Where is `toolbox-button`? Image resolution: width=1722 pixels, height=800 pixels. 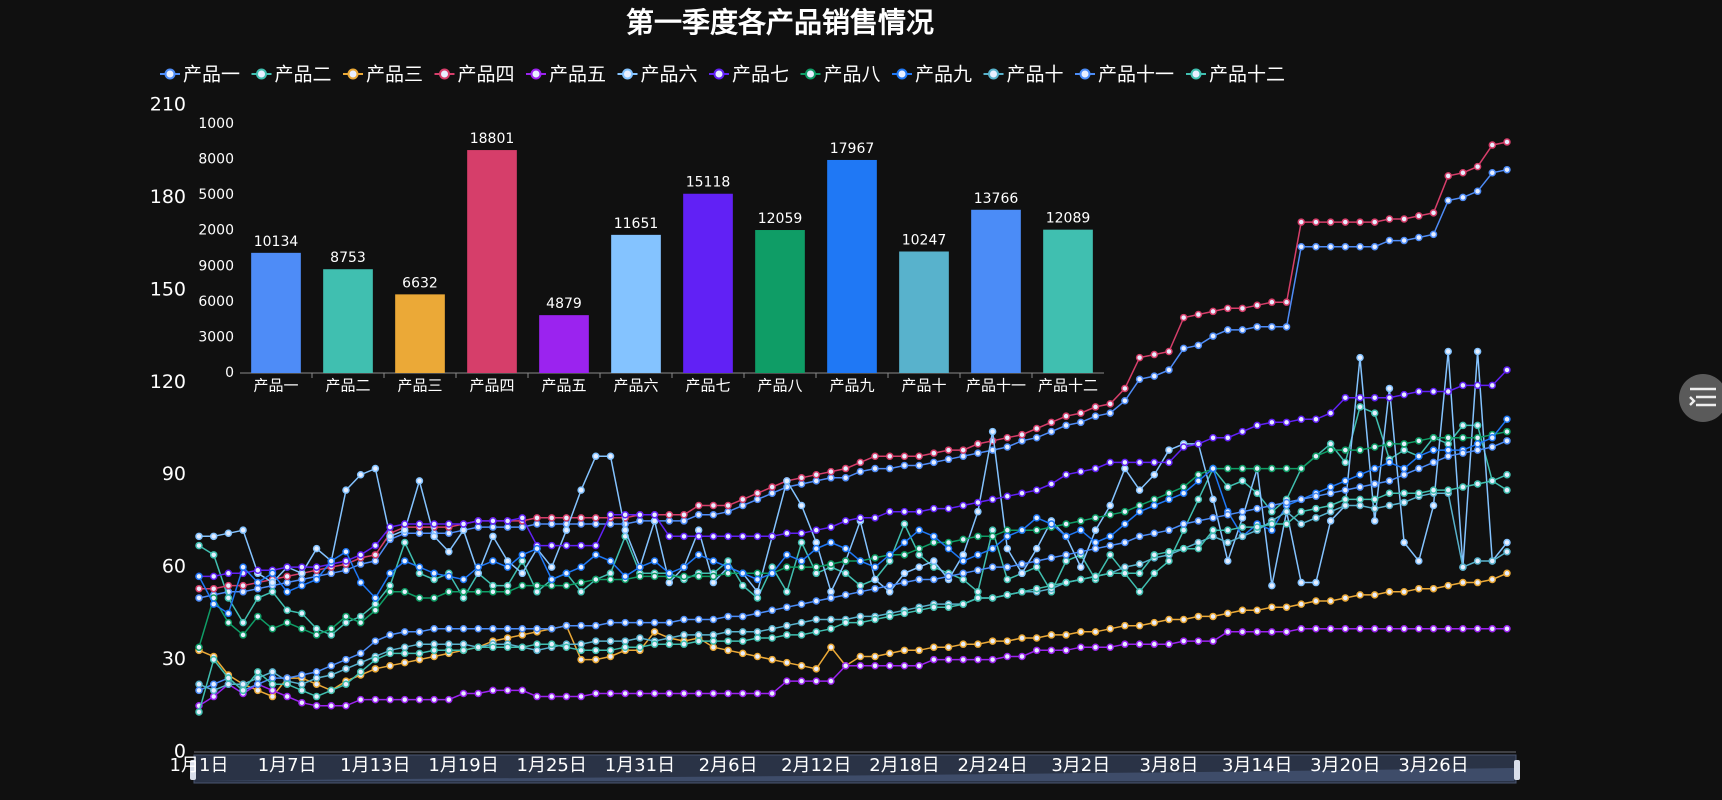 toolbox-button is located at coordinates (1700, 398).